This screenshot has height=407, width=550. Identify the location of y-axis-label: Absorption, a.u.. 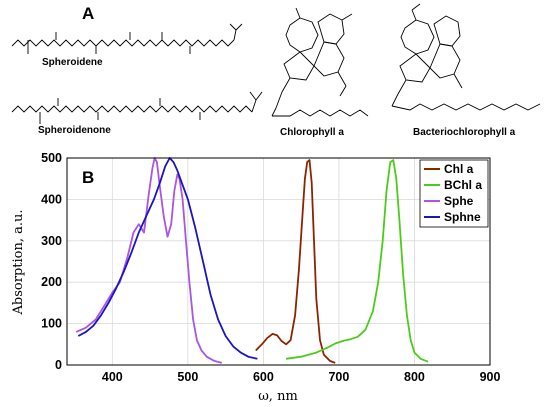
(18, 263).